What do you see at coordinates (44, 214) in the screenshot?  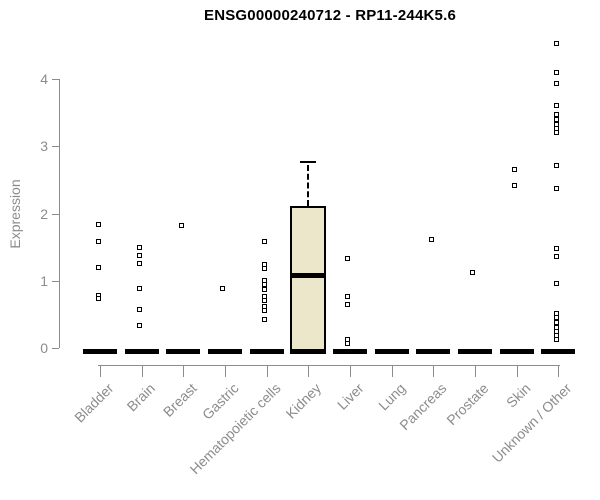 I see `y-tick-label: 2` at bounding box center [44, 214].